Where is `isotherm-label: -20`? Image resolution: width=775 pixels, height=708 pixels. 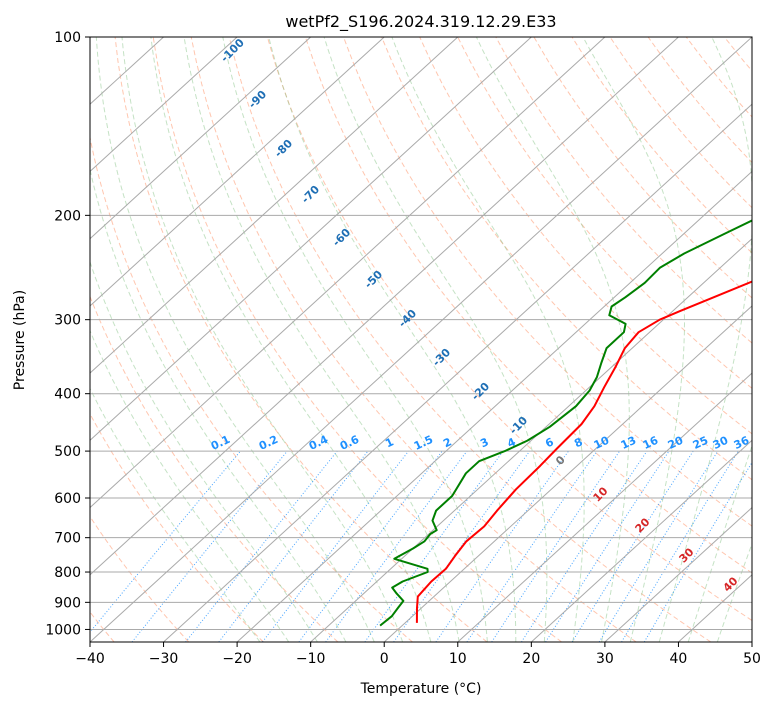 isotherm-label: -20 is located at coordinates (480, 391).